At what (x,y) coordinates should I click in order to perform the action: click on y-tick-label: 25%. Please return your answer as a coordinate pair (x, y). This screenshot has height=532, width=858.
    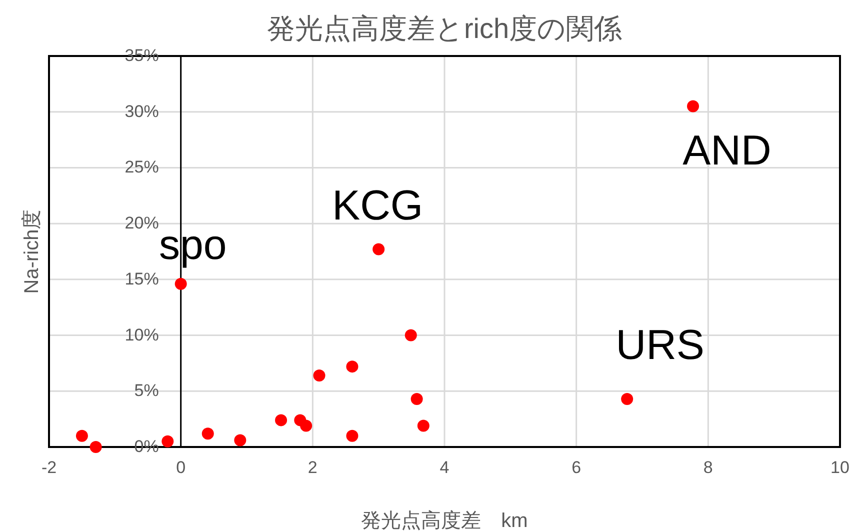
    Looking at the image, I should click on (141, 167).